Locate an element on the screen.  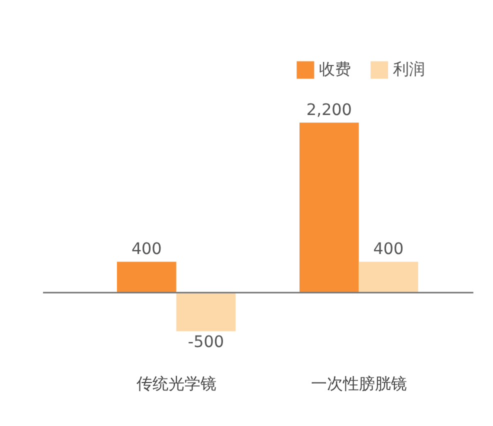
x-tick-label: 传统光学镜 is located at coordinates (176, 383).